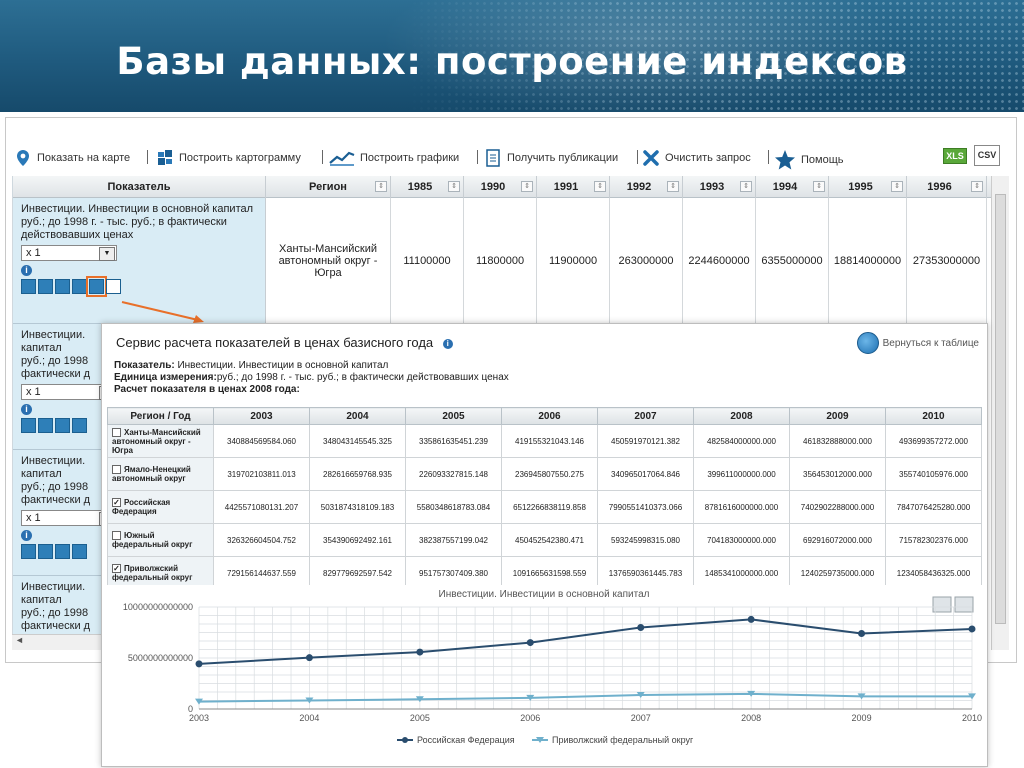 The height and width of the screenshot is (768, 1024). I want to click on document-icon, so click(493, 158).